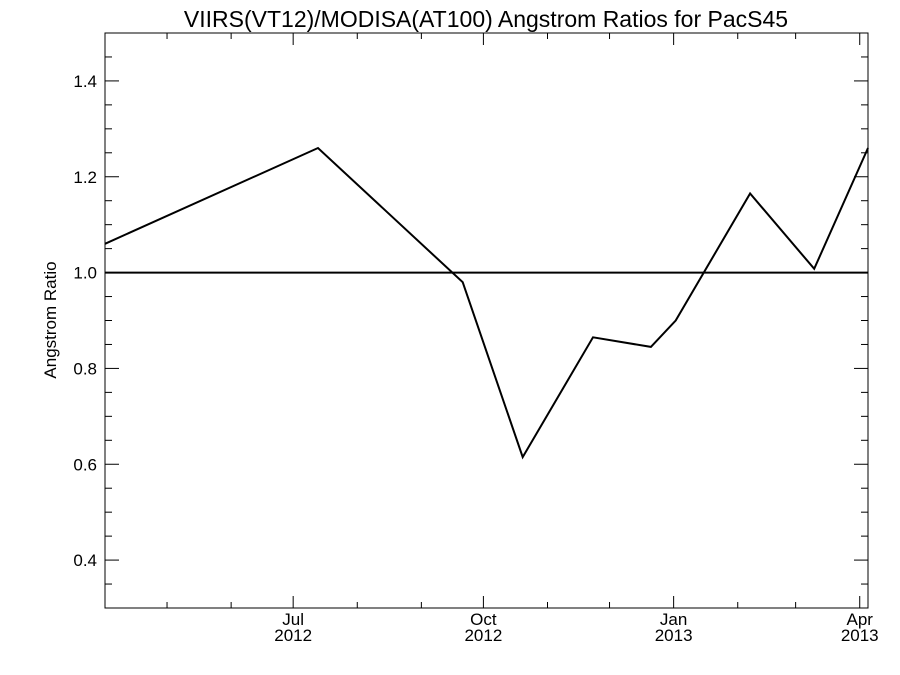  Describe the element at coordinates (85, 273) in the screenshot. I see `y-tick-label: 1.0` at that location.